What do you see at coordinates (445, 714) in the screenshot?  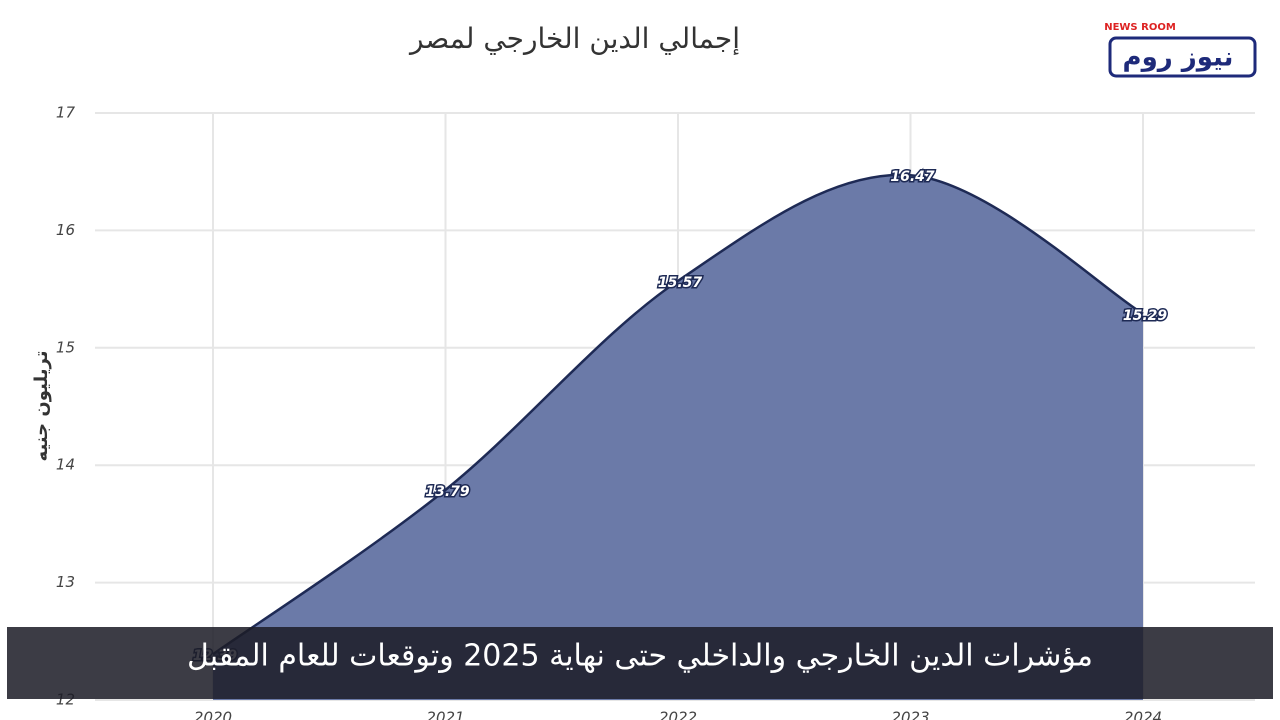 I see `x-tick-label: 2021` at bounding box center [445, 714].